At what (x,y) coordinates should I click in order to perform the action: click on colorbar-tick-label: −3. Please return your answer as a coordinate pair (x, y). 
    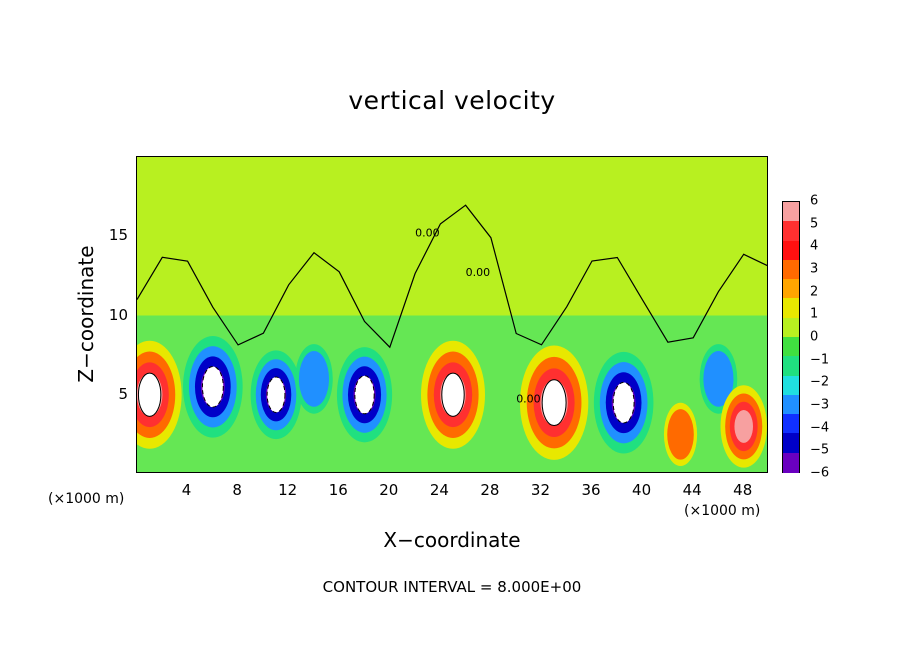
    Looking at the image, I should click on (820, 405).